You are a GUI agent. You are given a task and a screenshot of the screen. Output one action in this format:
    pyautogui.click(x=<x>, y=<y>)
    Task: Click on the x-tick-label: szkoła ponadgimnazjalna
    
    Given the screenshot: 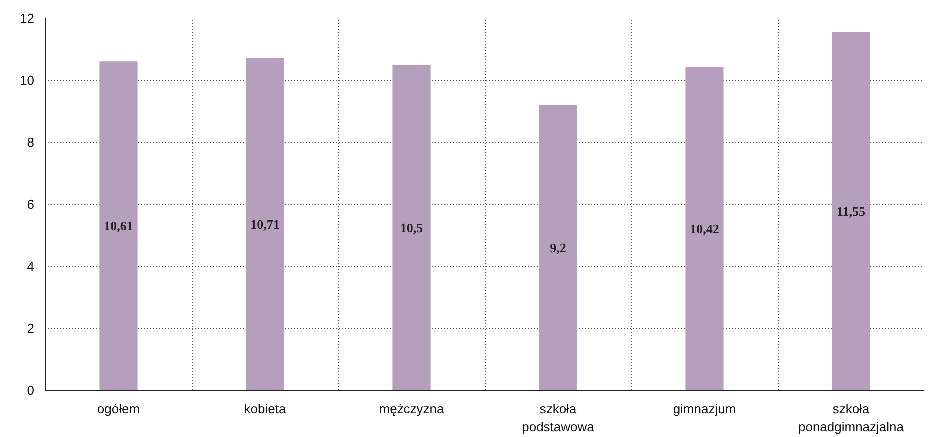 What is the action you would take?
    pyautogui.click(x=851, y=418)
    